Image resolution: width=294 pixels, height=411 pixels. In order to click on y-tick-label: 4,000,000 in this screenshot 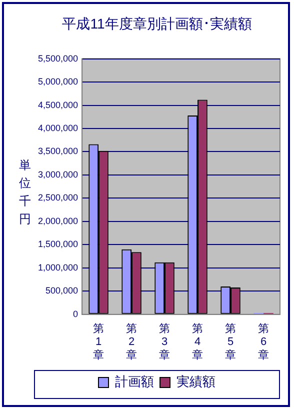, I will do `click(58, 127)`.